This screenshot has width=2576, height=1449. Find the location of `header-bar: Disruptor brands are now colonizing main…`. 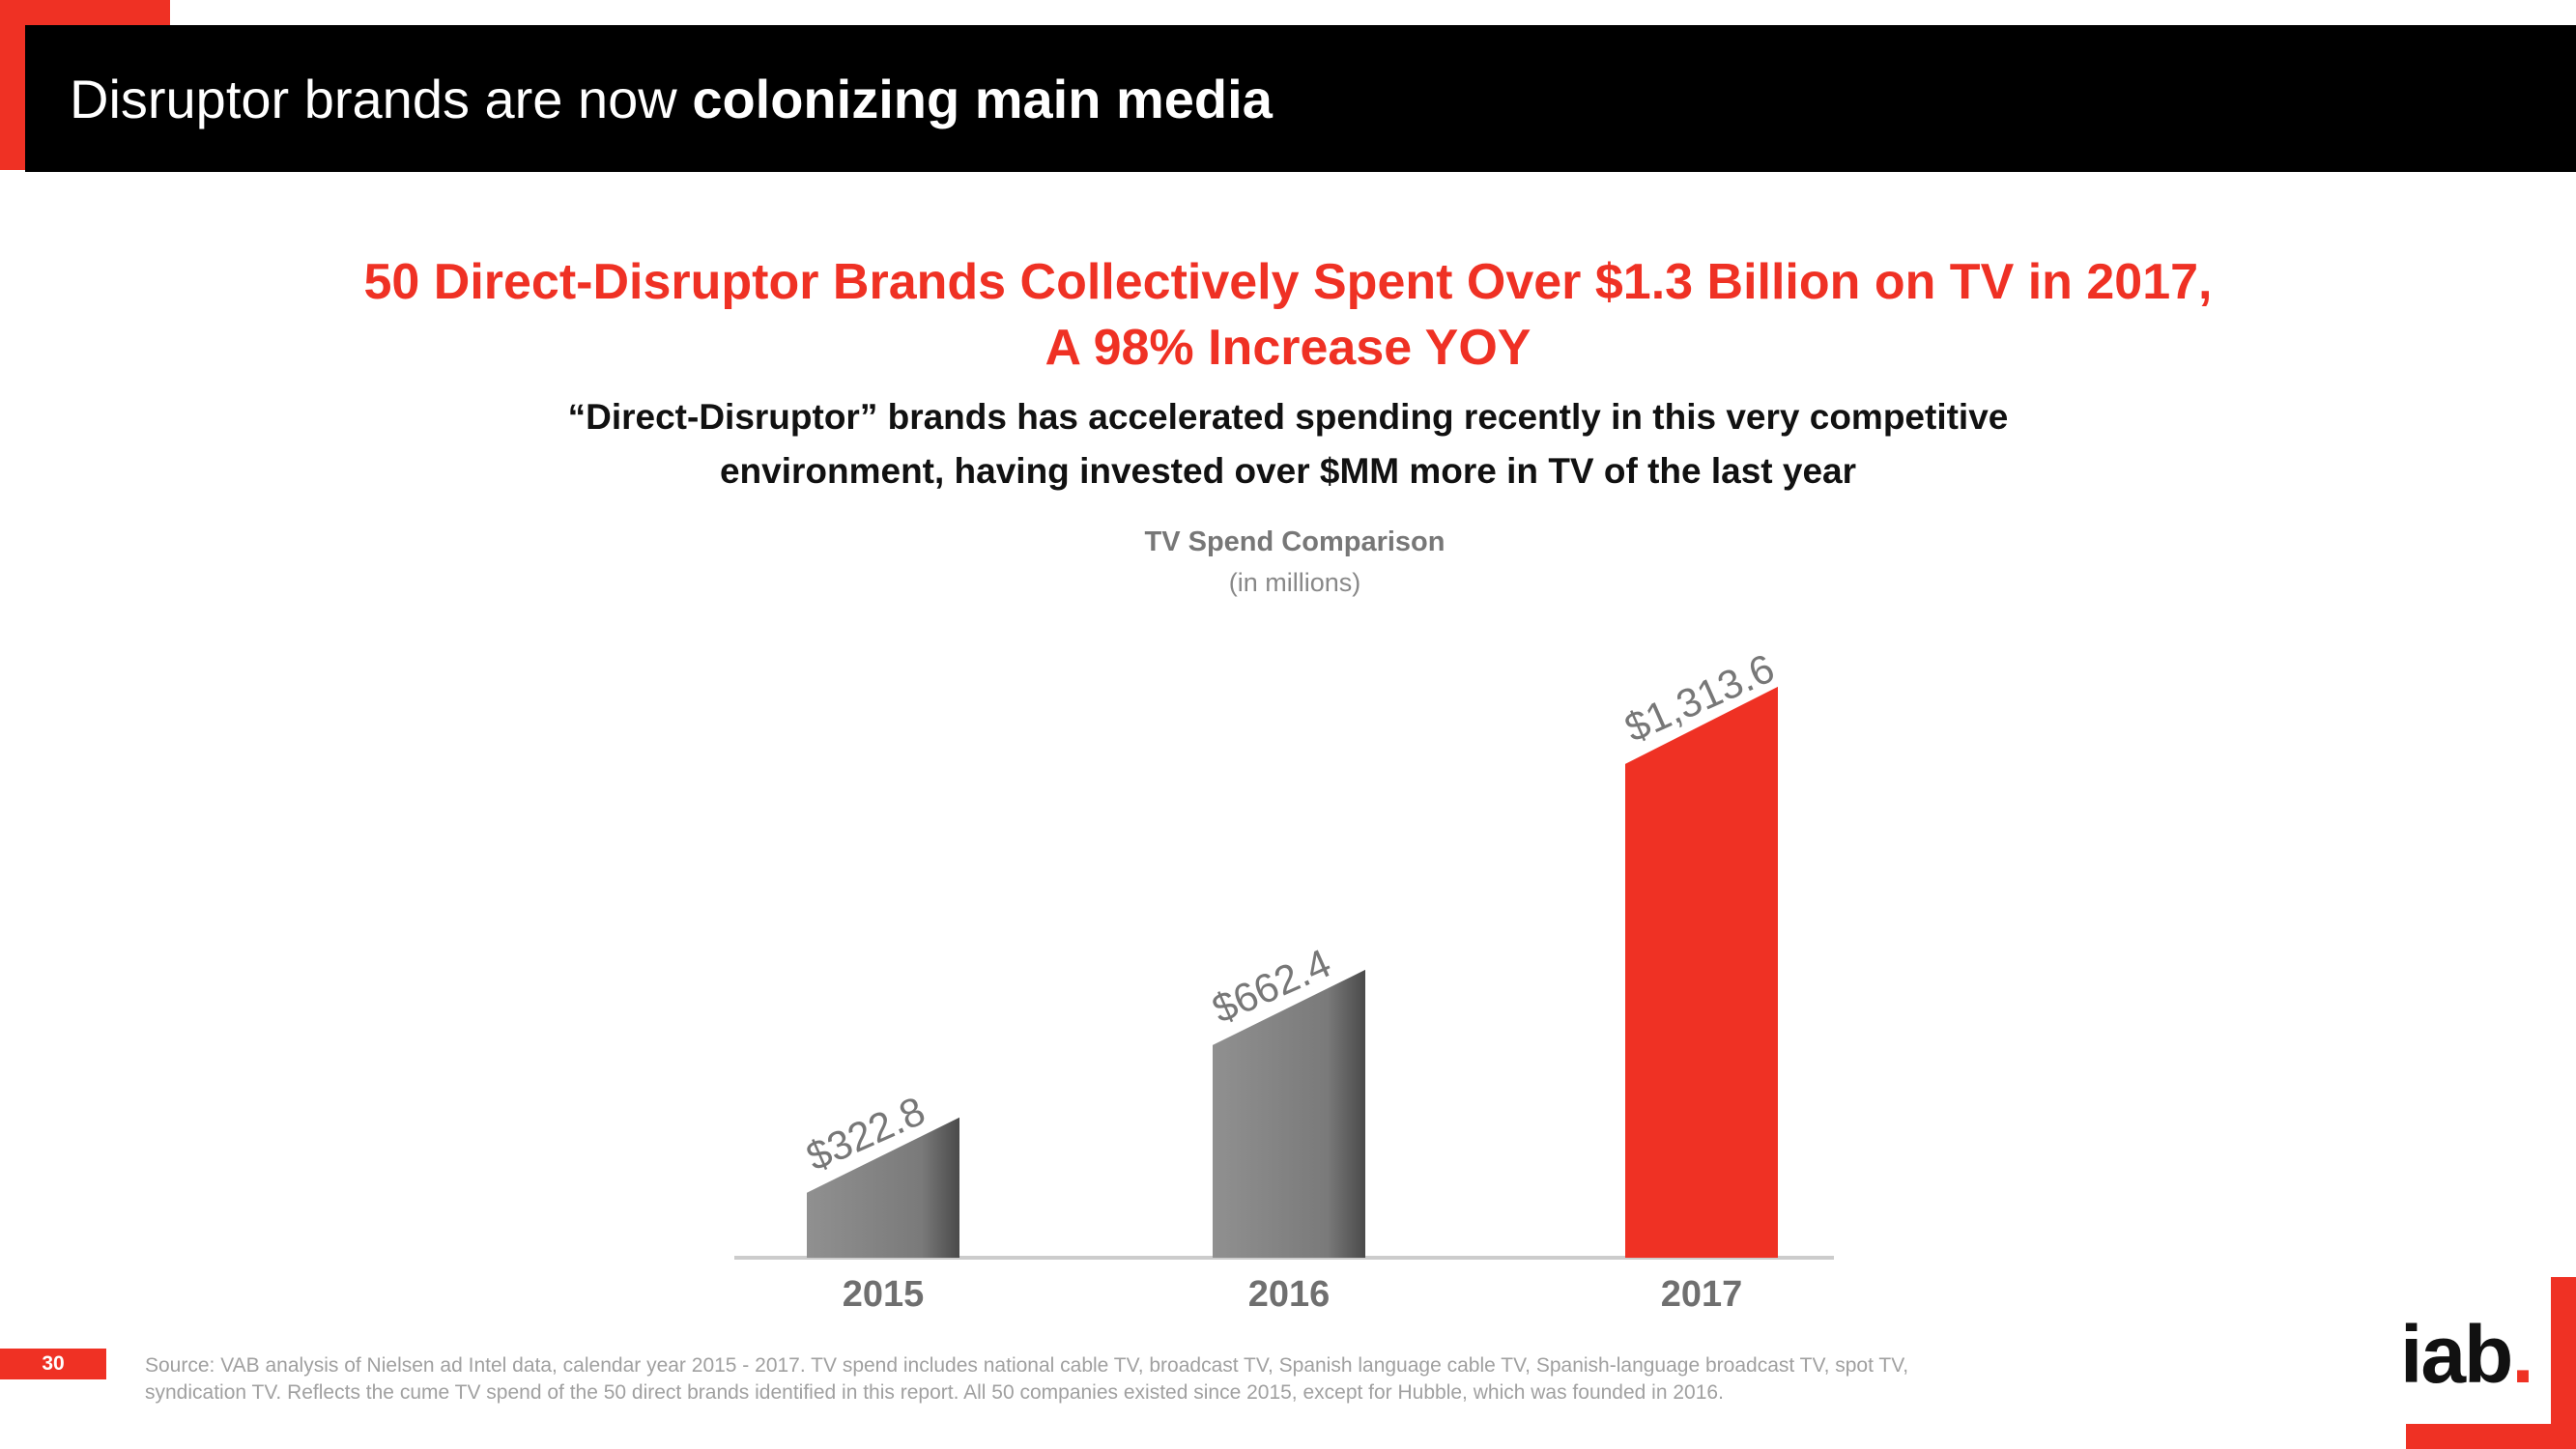

header-bar: Disruptor brands are now colonizing main… is located at coordinates (1301, 98).